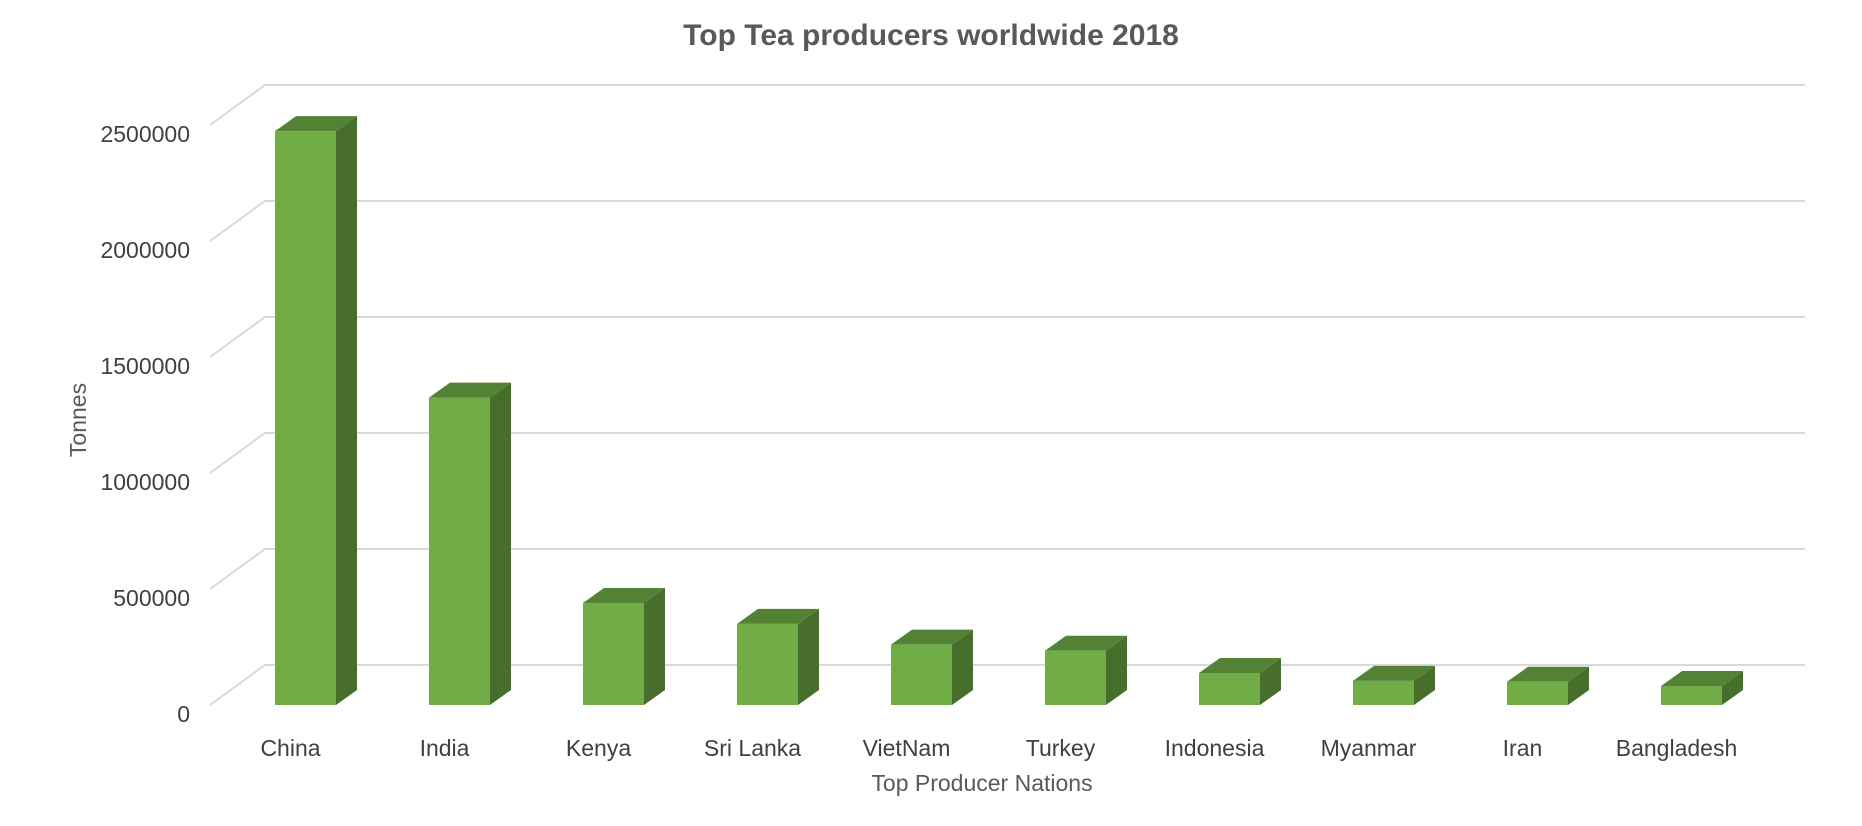 The width and height of the screenshot is (1862, 826). I want to click on x-tick-label: India, so click(445, 748).